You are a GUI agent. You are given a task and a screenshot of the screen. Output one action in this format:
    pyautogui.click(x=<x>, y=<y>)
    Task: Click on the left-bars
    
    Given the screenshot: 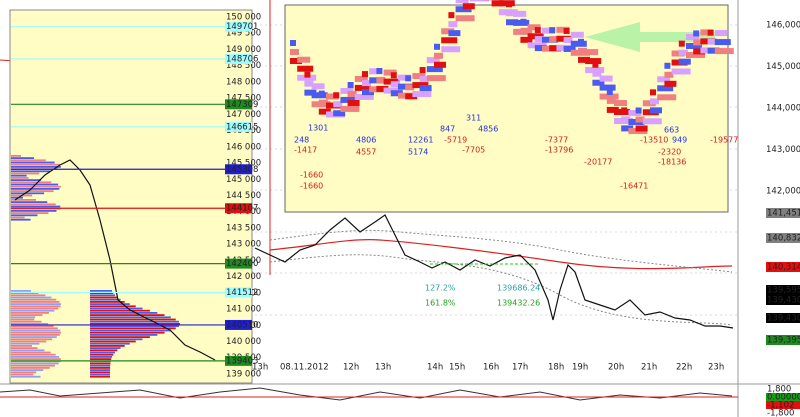 What is the action you would take?
    pyautogui.click(x=95, y=266)
    